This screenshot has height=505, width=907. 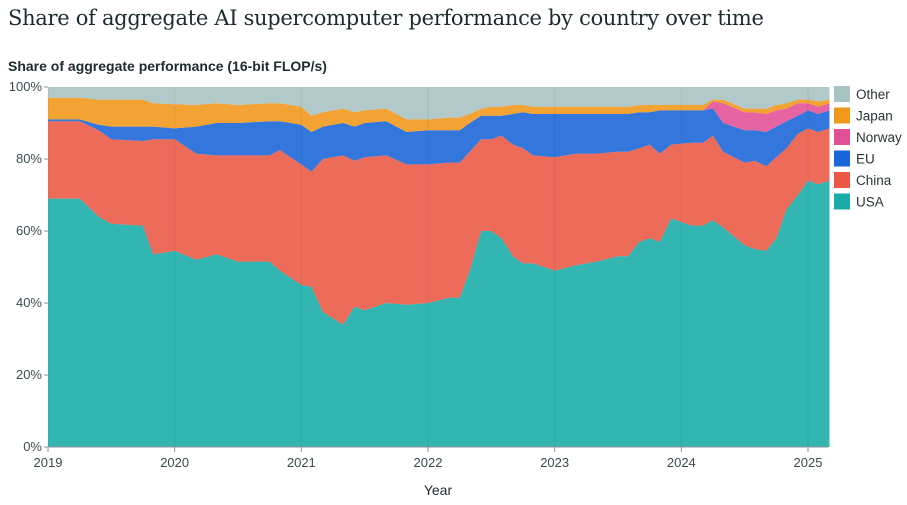 I want to click on x-tick-label: 2020, so click(x=174, y=462).